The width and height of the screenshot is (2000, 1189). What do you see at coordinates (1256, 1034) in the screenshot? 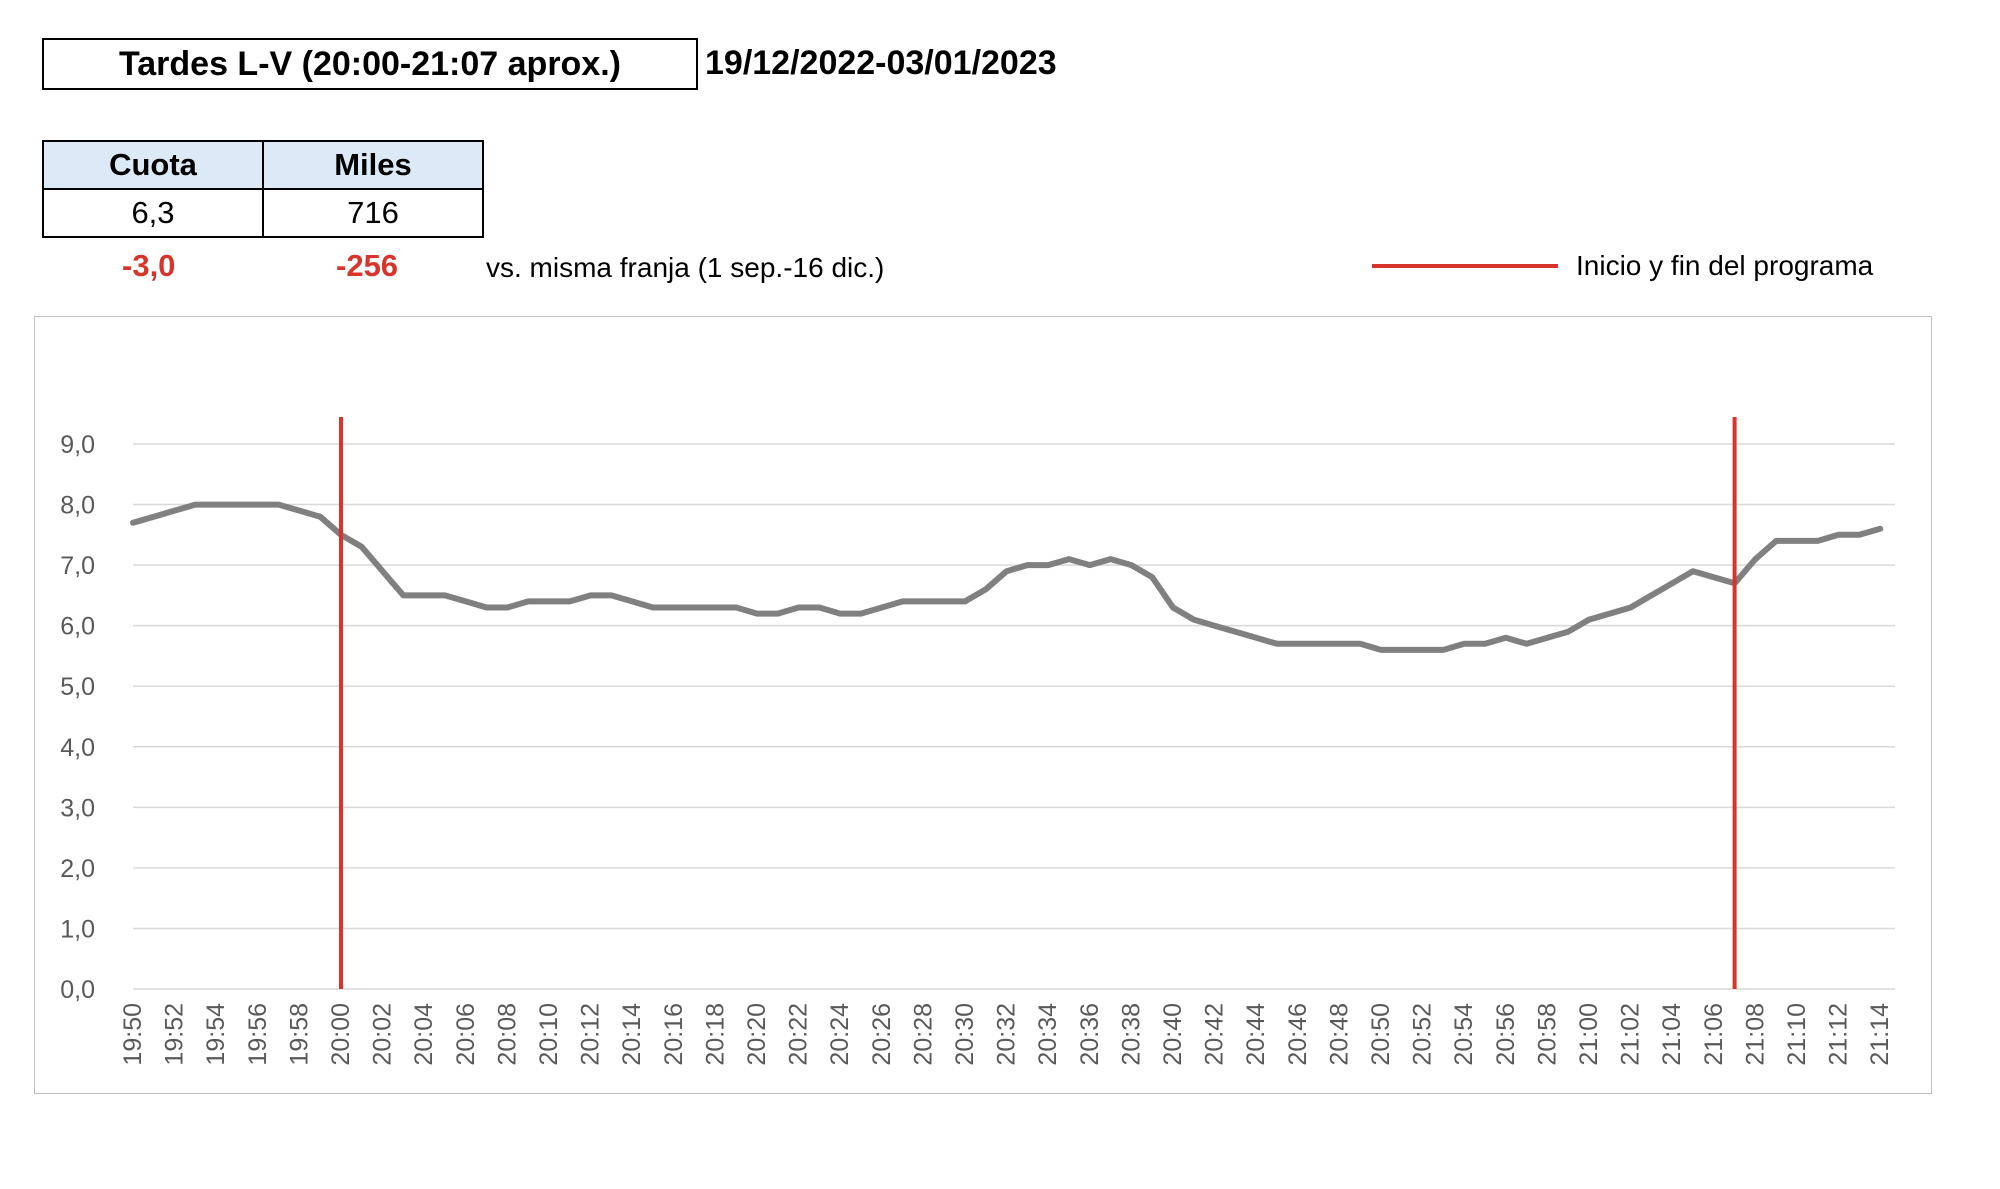
I see `x-tick-label: 20:44` at bounding box center [1256, 1034].